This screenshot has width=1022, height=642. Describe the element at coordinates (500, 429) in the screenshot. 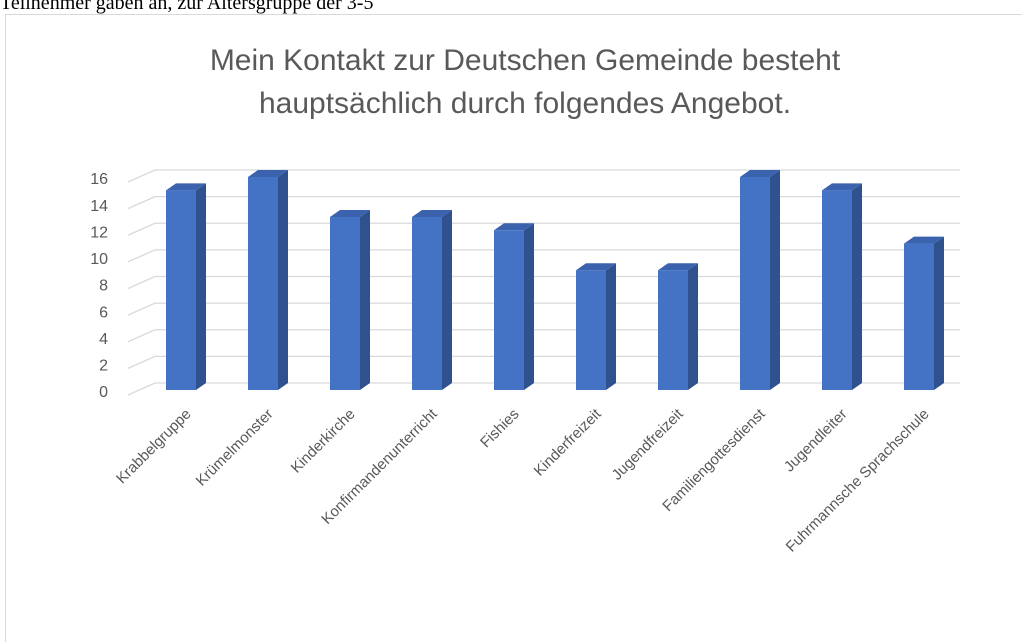

I see `x-tick-label: Fishies` at that location.